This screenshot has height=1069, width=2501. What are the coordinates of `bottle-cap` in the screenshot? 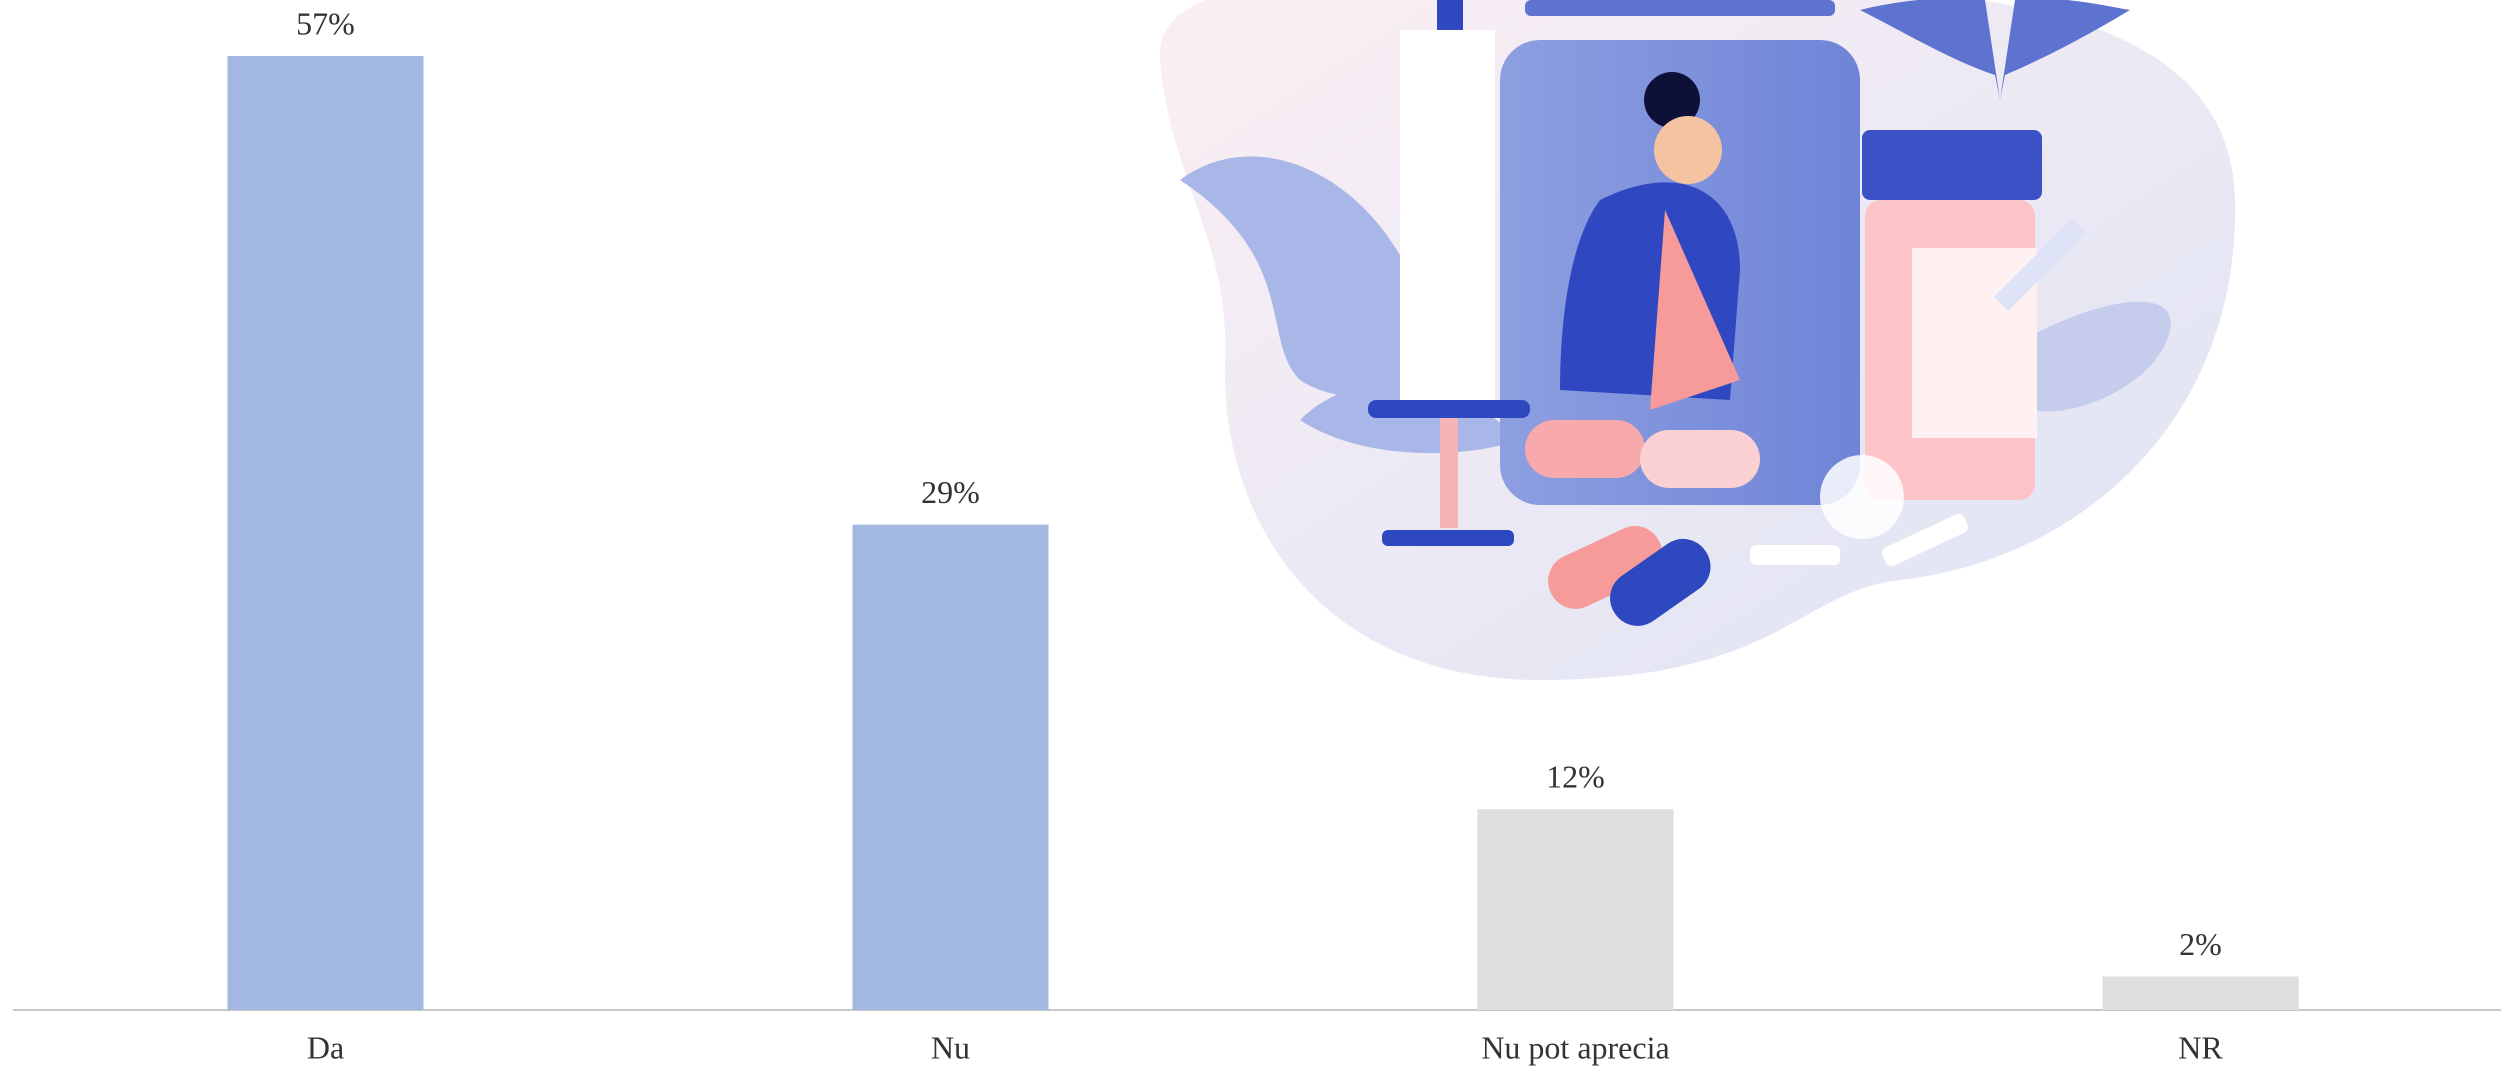 It's located at (1952, 165).